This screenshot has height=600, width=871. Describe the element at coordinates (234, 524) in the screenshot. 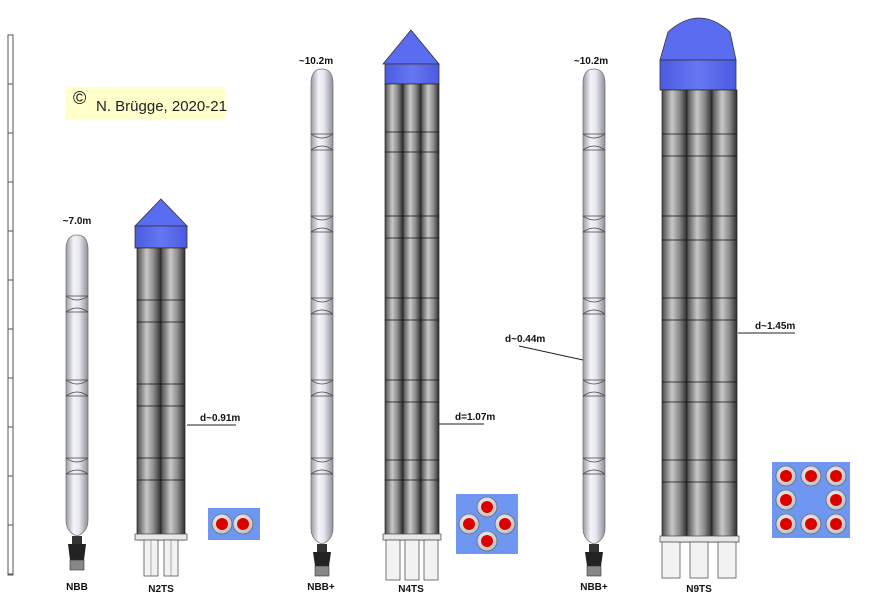

I see `n2ts-cross-section` at that location.